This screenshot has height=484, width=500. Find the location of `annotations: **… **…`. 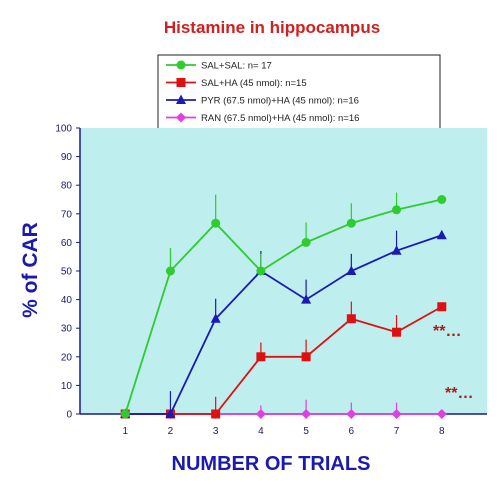

annotations: **… **… is located at coordinates (453, 362).